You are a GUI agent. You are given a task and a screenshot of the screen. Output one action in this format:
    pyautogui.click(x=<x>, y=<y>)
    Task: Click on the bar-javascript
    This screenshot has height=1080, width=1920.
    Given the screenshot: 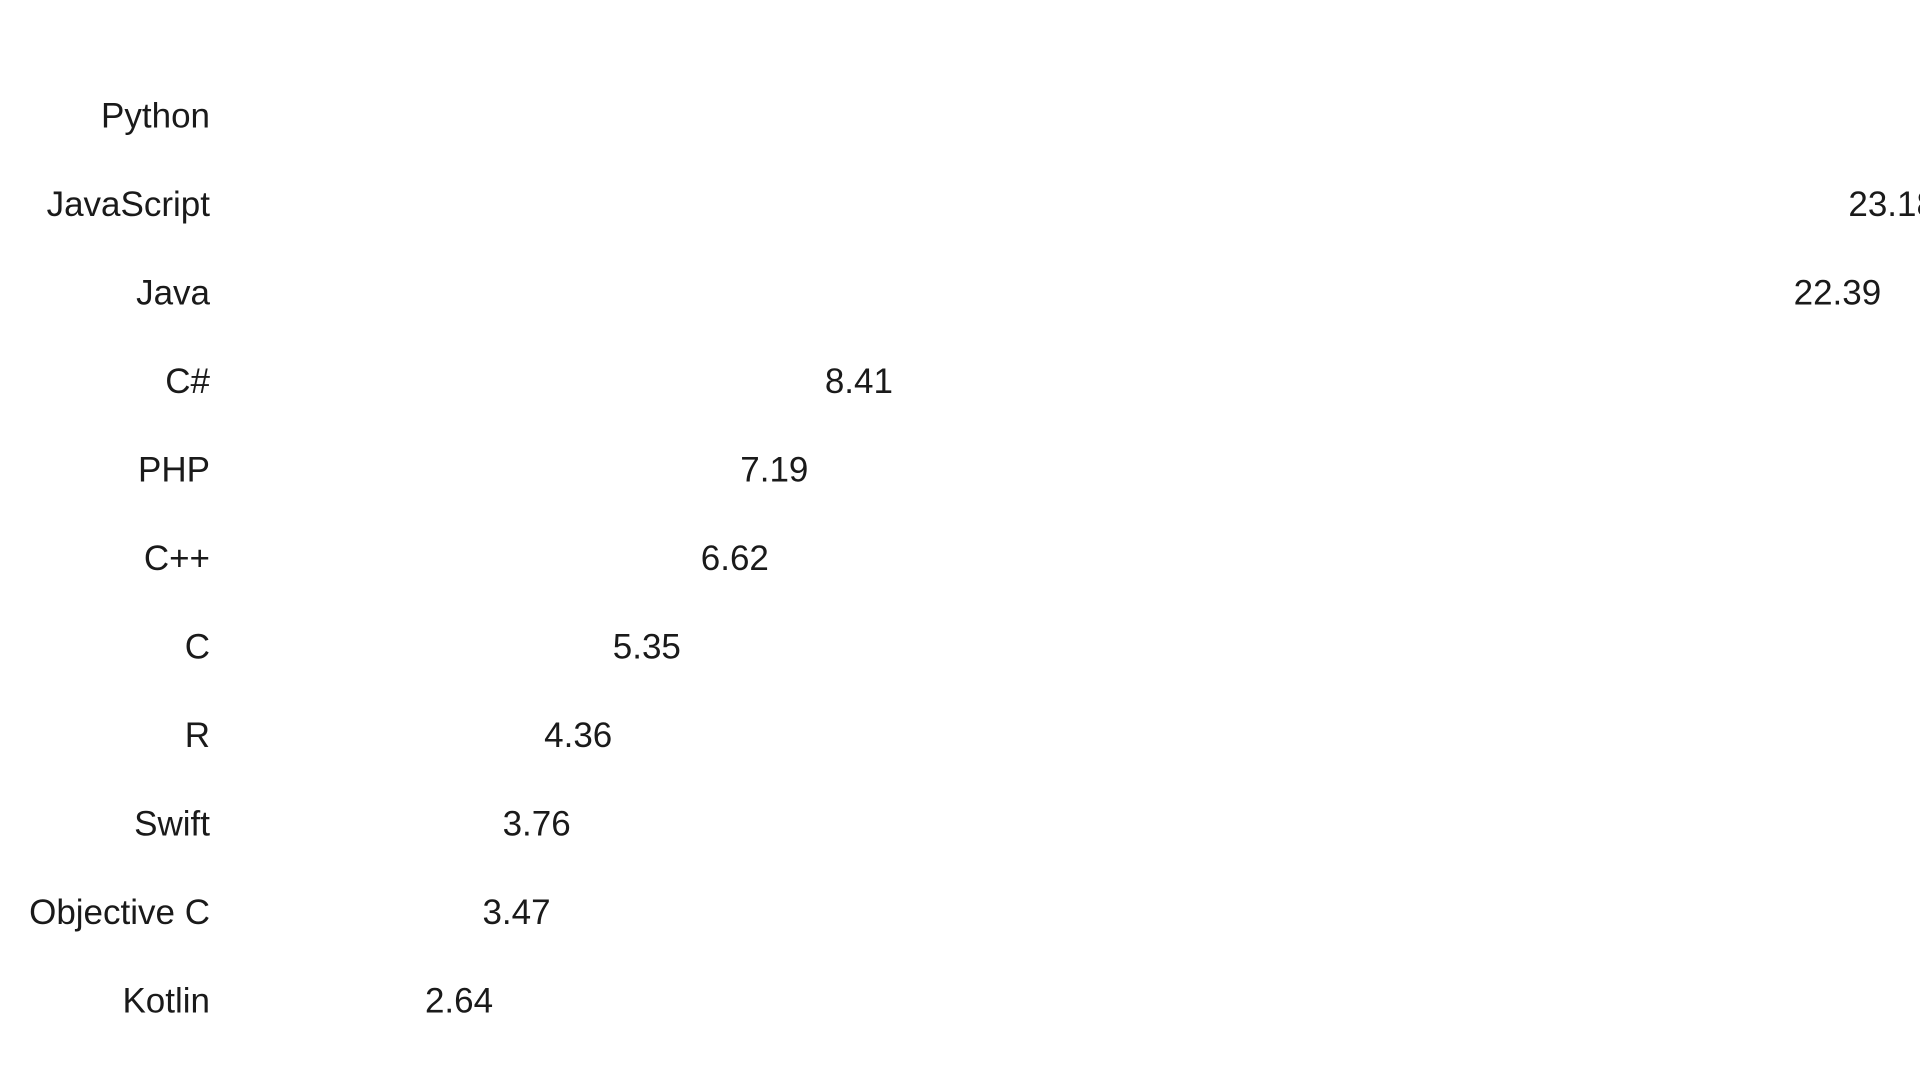 What is the action you would take?
    pyautogui.click(x=1031, y=204)
    